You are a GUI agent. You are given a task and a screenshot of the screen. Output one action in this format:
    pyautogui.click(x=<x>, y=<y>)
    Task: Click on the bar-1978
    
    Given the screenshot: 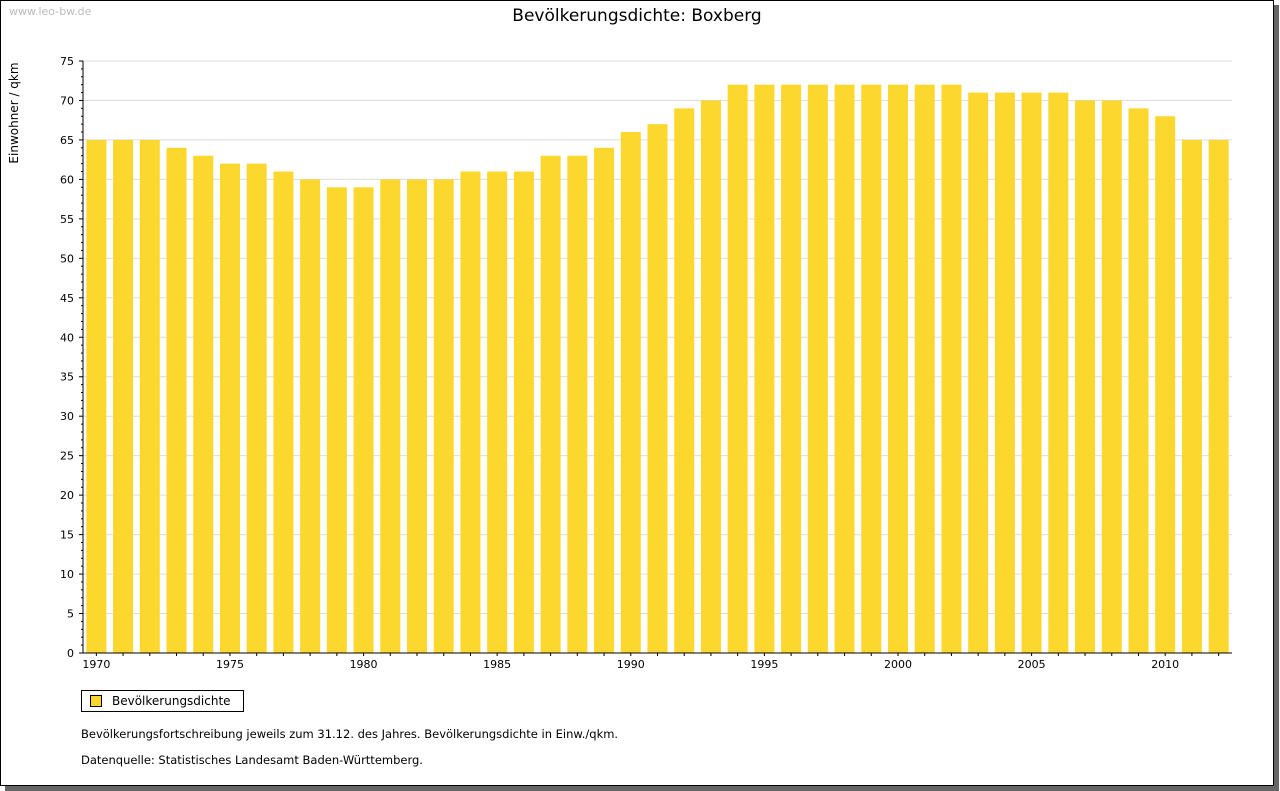 What is the action you would take?
    pyautogui.click(x=310, y=416)
    